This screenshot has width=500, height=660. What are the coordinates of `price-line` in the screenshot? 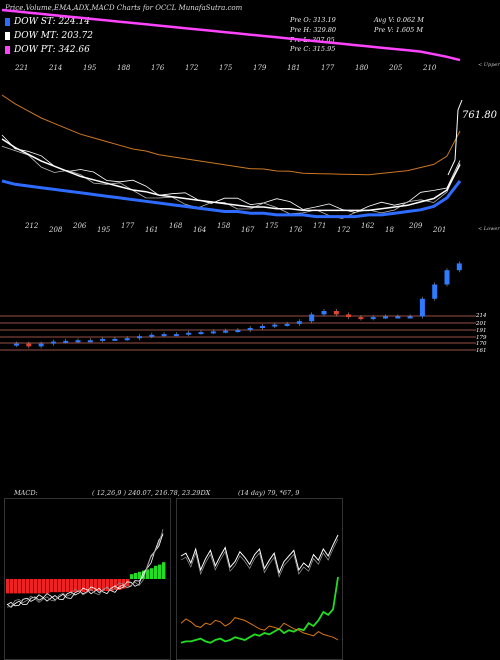 It's located at (231, 173).